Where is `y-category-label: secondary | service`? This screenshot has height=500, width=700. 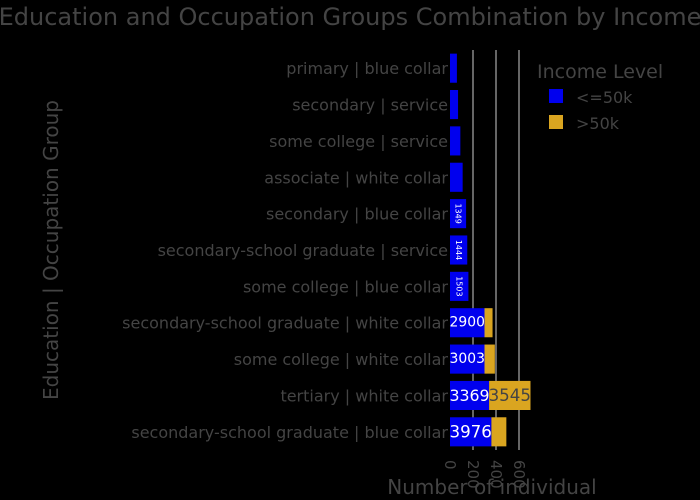
y-category-label: secondary | service is located at coordinates (370, 105).